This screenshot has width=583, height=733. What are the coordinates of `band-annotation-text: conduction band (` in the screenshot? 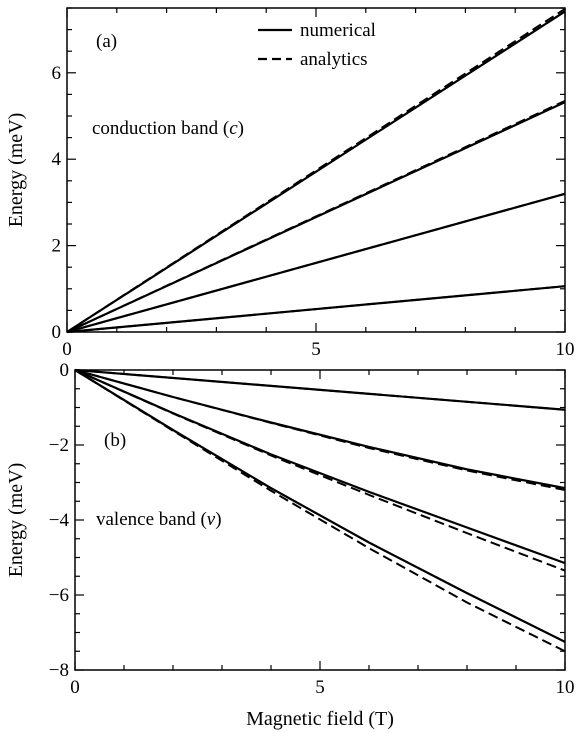 It's located at (160, 128).